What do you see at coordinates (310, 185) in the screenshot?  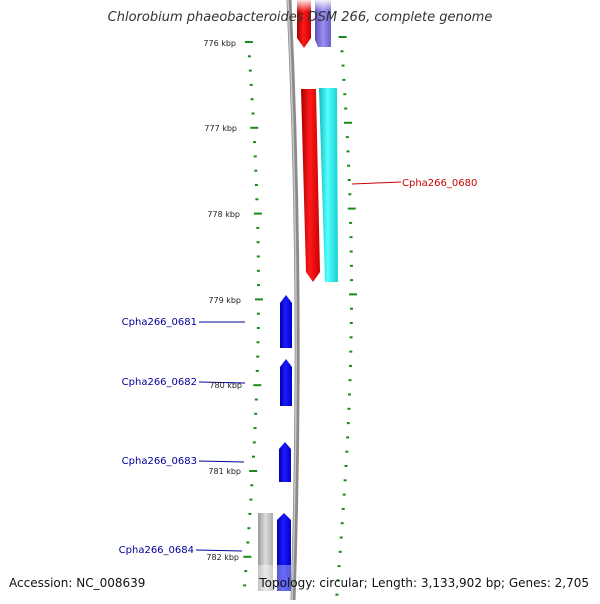 I see `gene-cpha266-0680-arrow` at bounding box center [310, 185].